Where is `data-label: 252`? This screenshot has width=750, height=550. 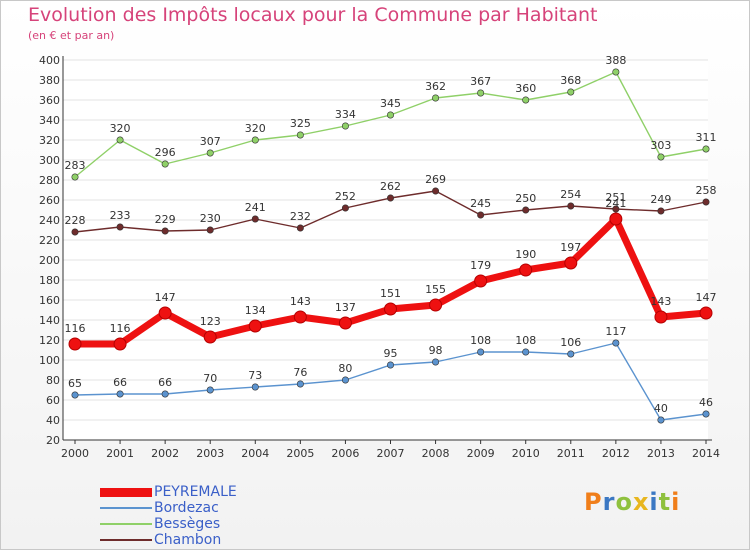
data-label: 252 is located at coordinates (345, 196).